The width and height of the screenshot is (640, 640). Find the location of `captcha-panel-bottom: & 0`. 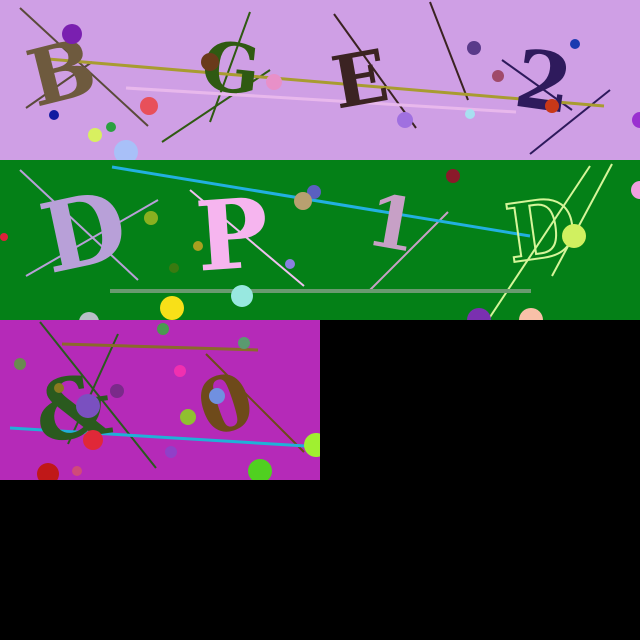

captcha-panel-bottom: & 0 is located at coordinates (160, 400).